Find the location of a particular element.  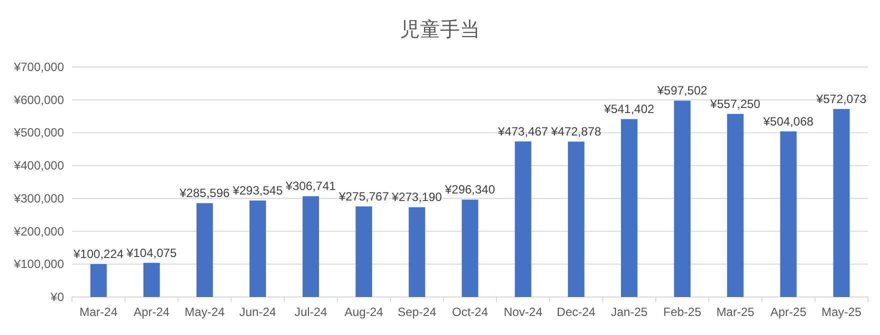

y-tick-label: ¥300,000 is located at coordinates (38, 198).